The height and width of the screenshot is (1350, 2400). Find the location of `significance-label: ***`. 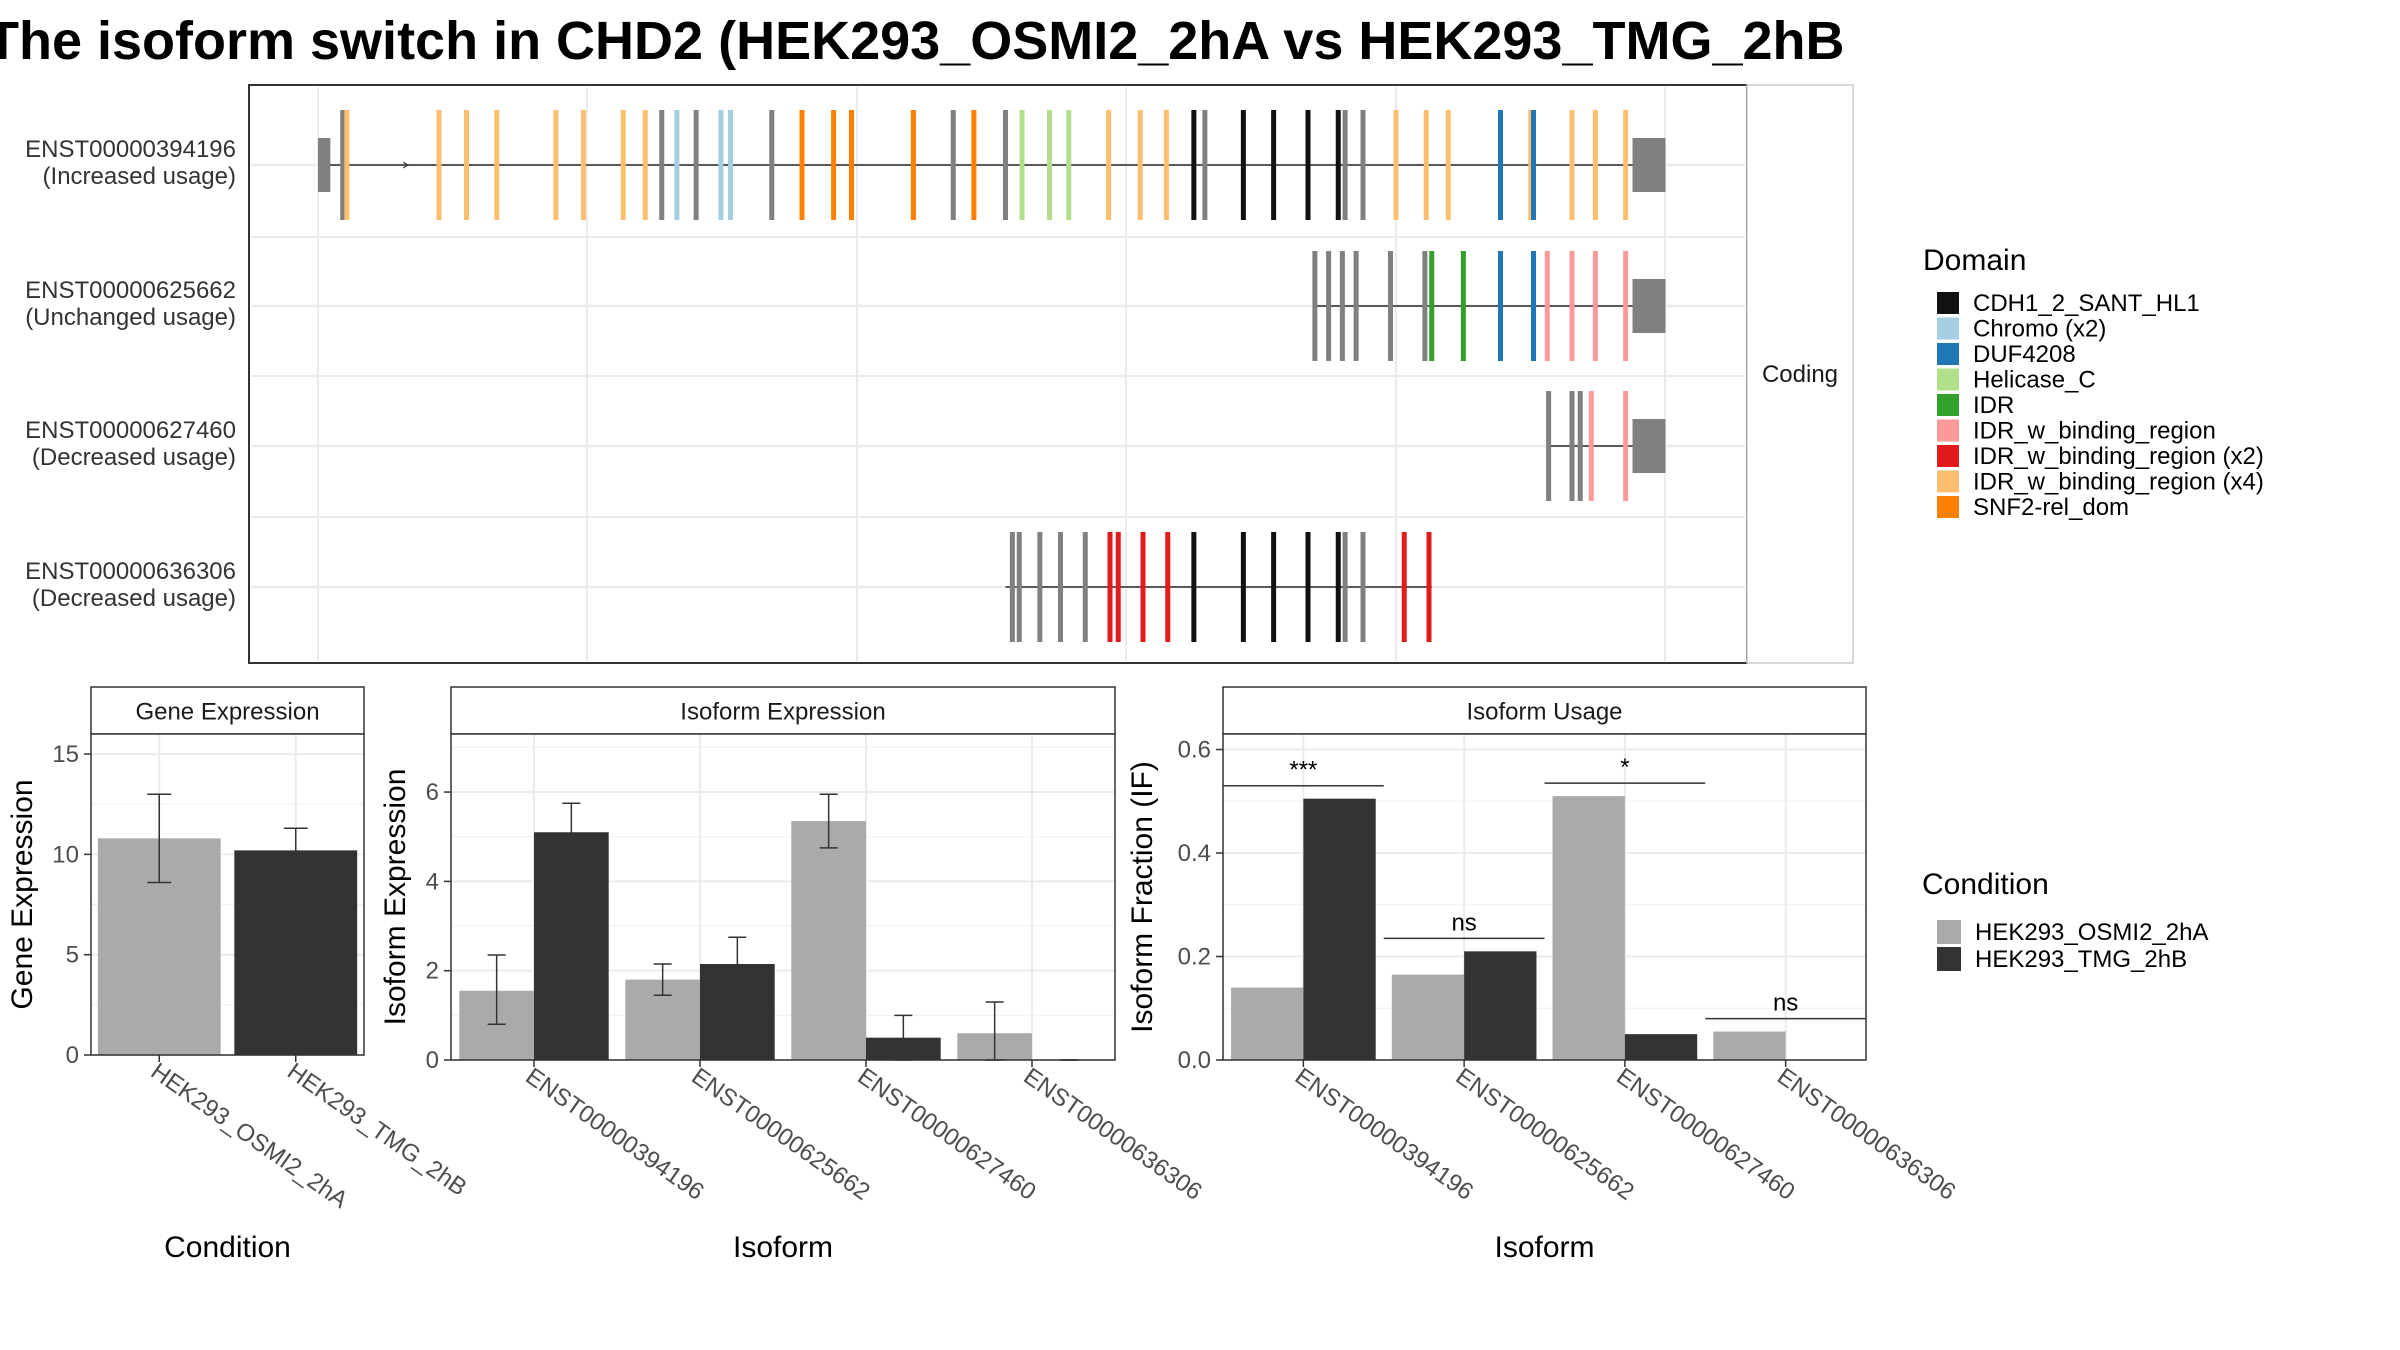

significance-label: *** is located at coordinates (1303, 770).